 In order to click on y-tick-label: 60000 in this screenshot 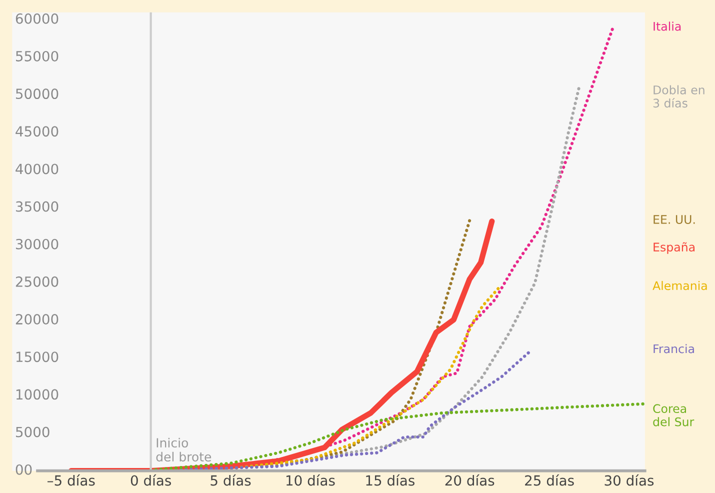, I will do `click(37, 18)`.